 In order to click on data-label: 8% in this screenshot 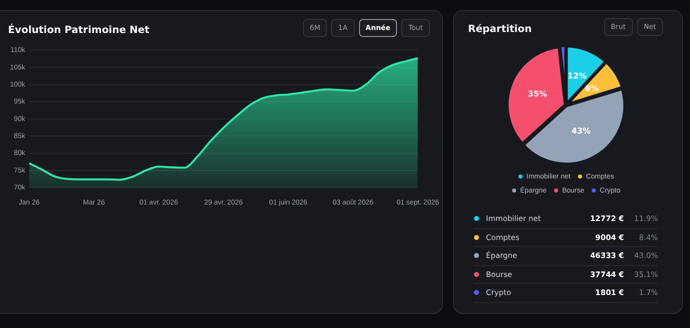, I will do `click(592, 88)`.